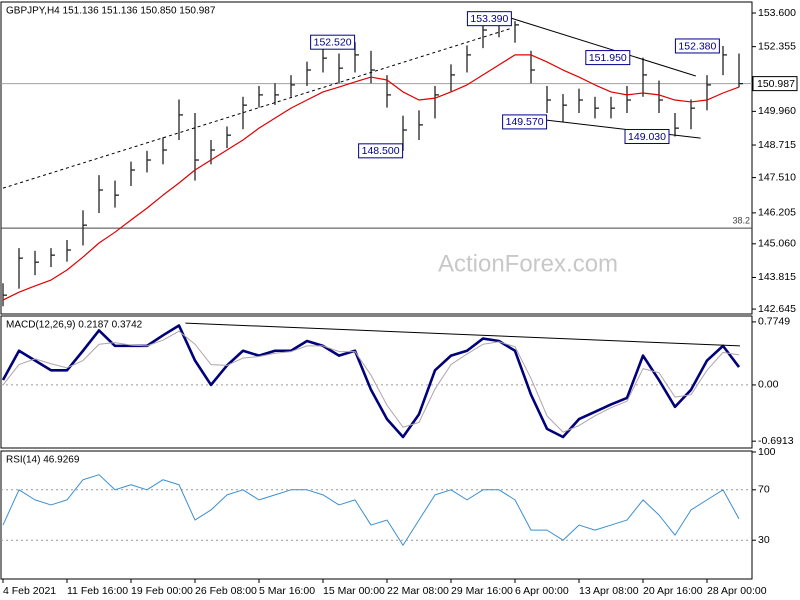 The image size is (800, 600). I want to click on callout: 151.950, so click(608, 58).